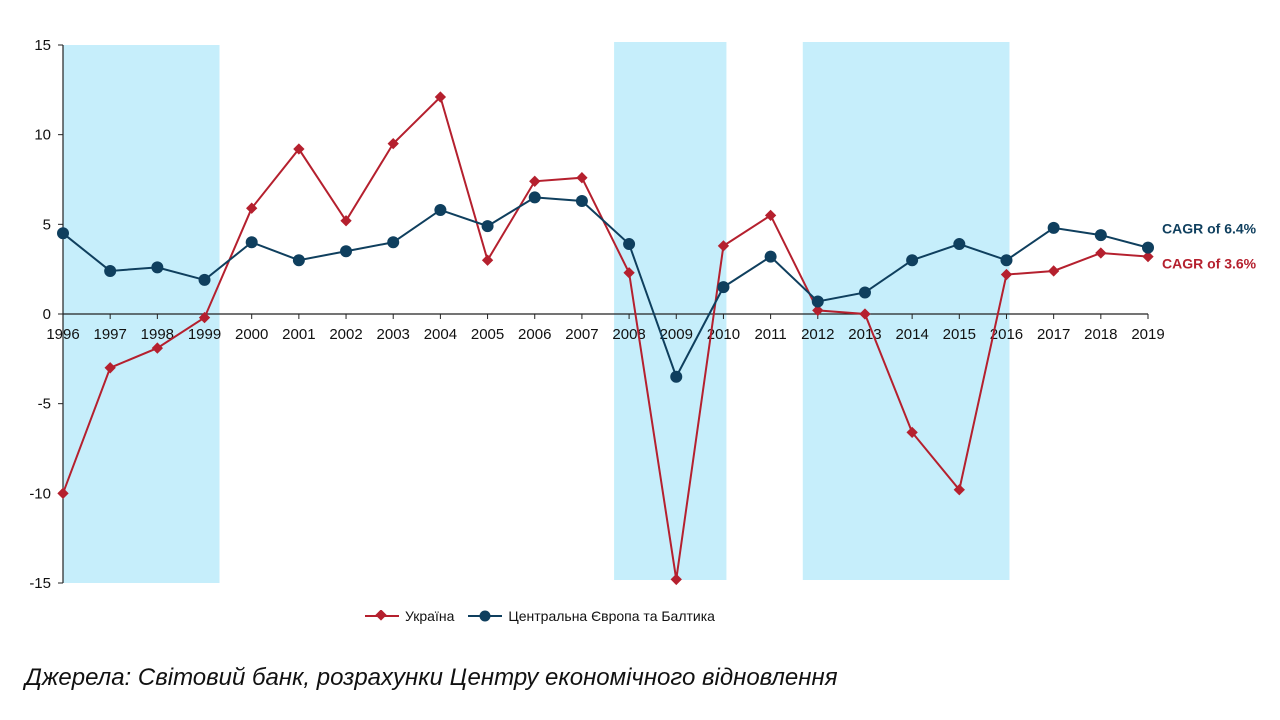 The width and height of the screenshot is (1280, 720). What do you see at coordinates (40, 583) in the screenshot?
I see `y-tick-label: -15` at bounding box center [40, 583].